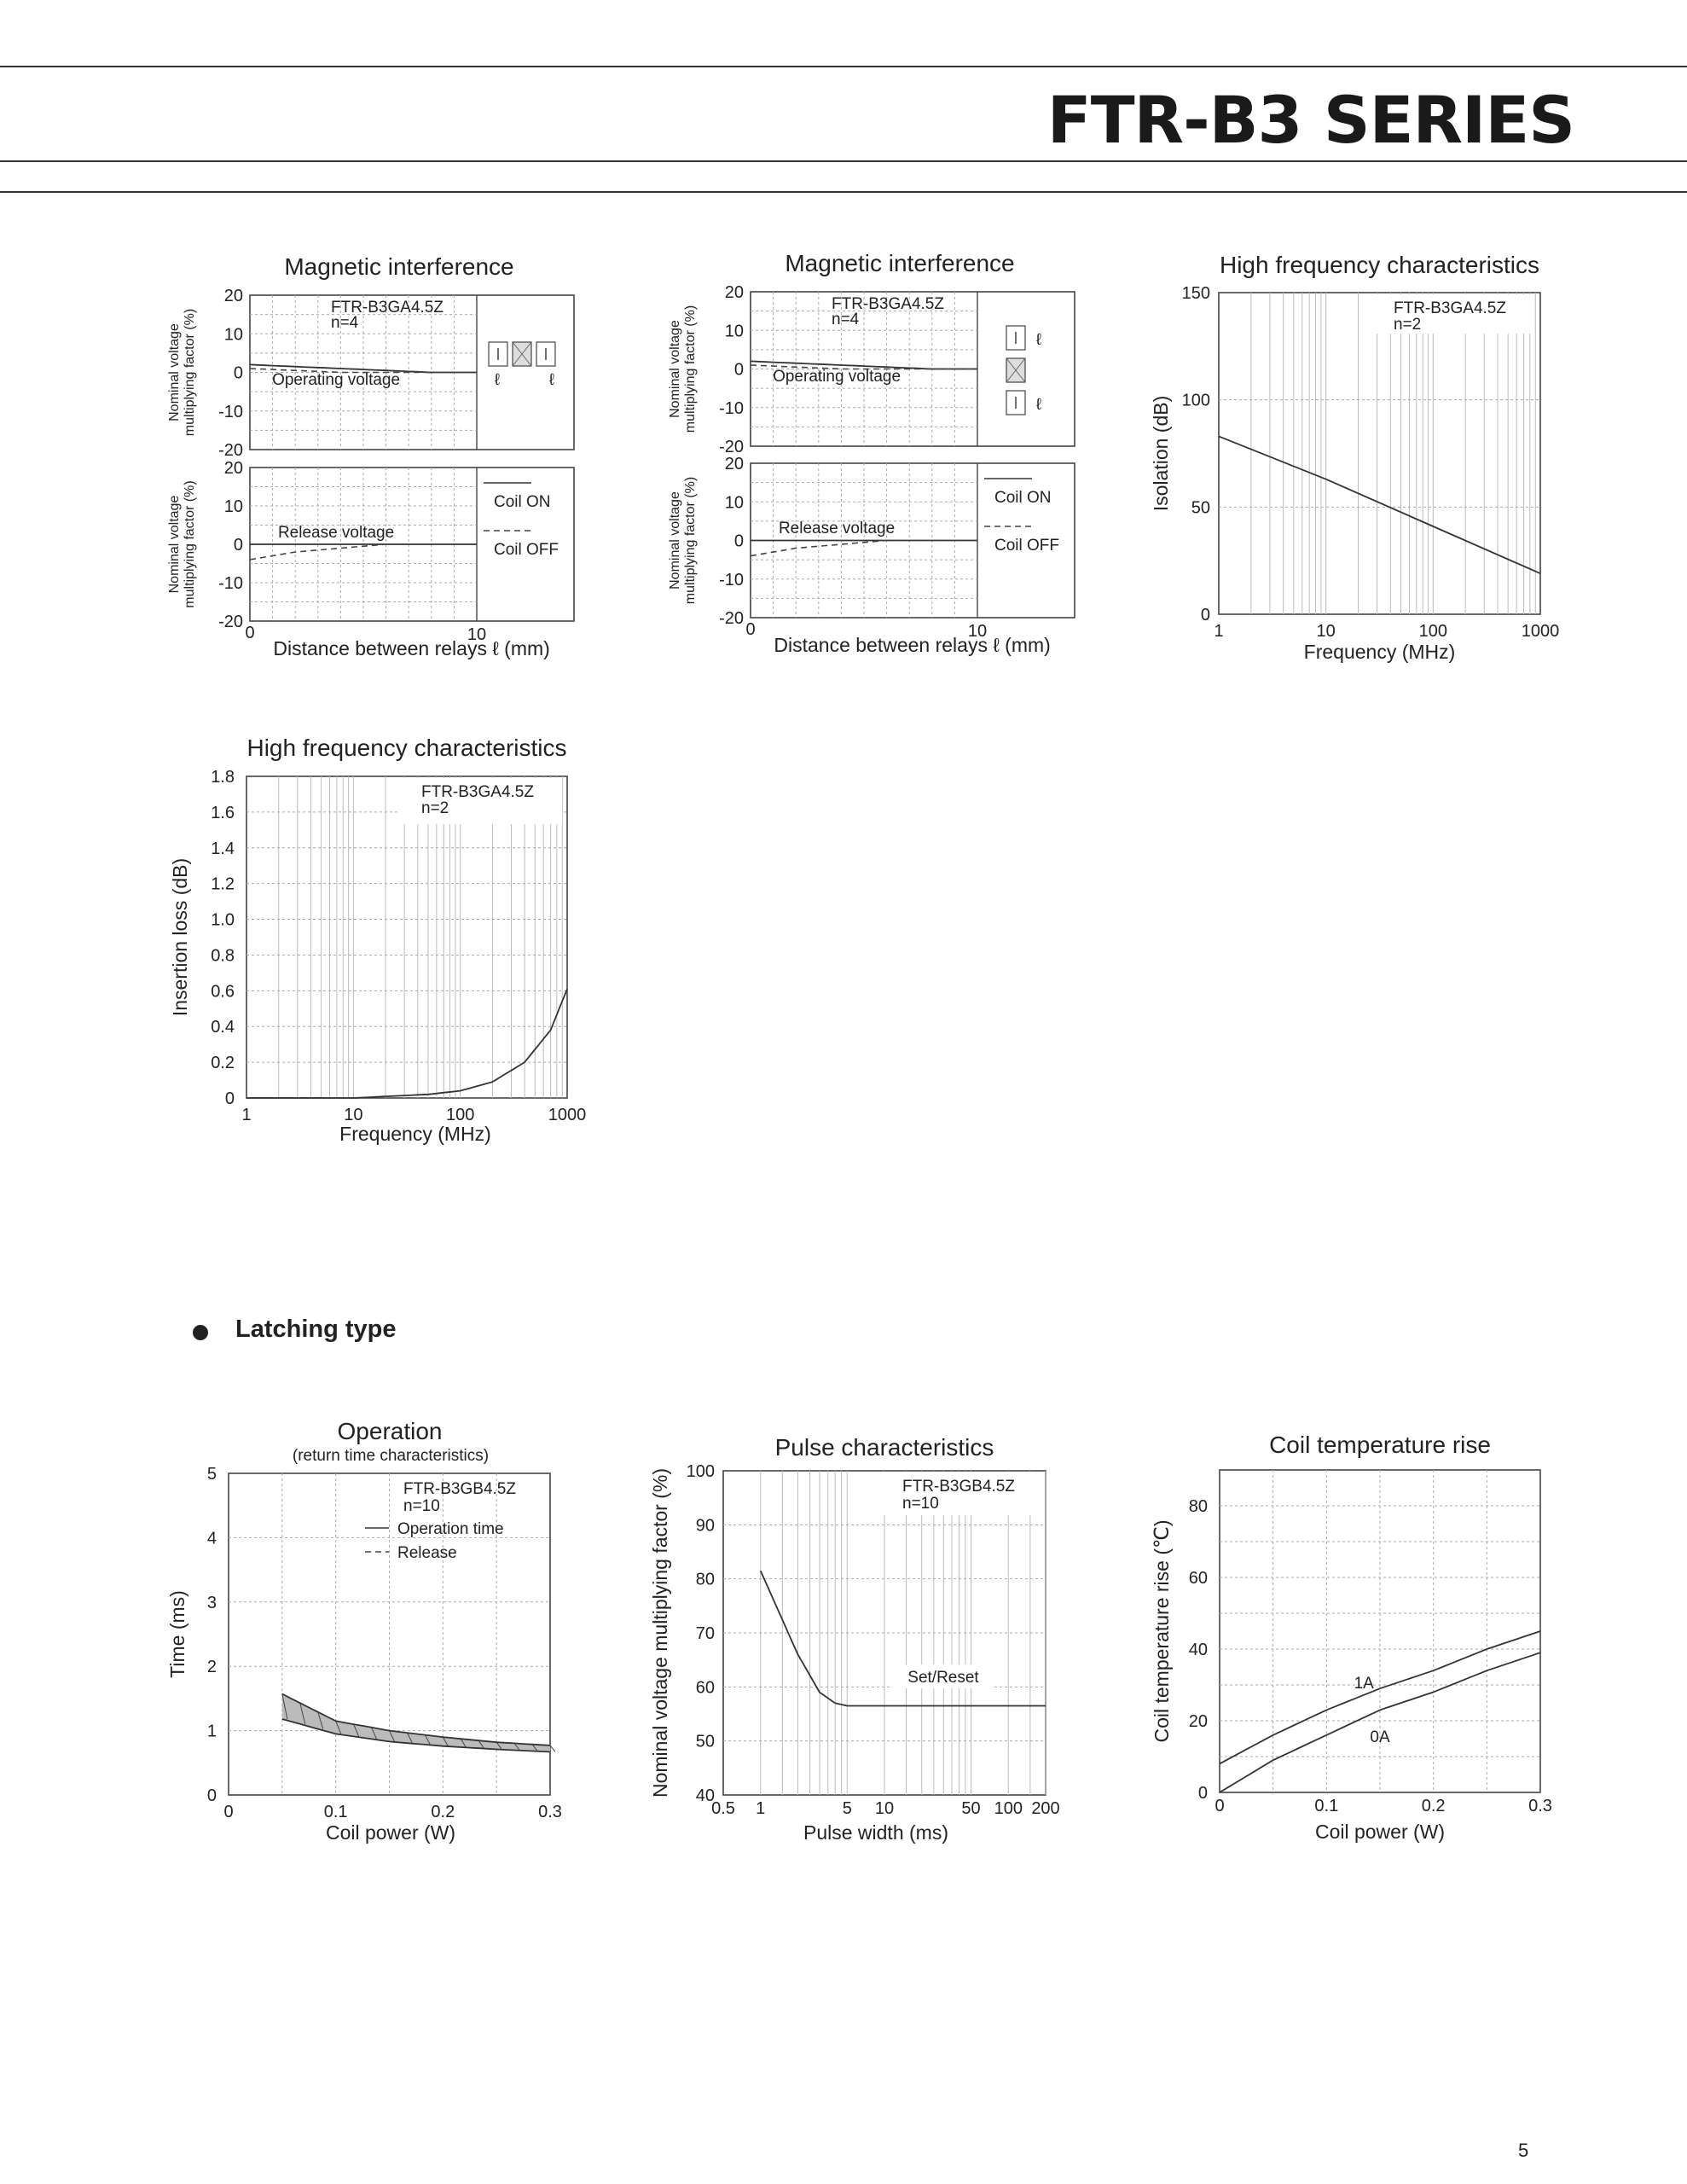 The width and height of the screenshot is (1687, 2184). I want to click on y-tick-label: 1.0, so click(223, 921).